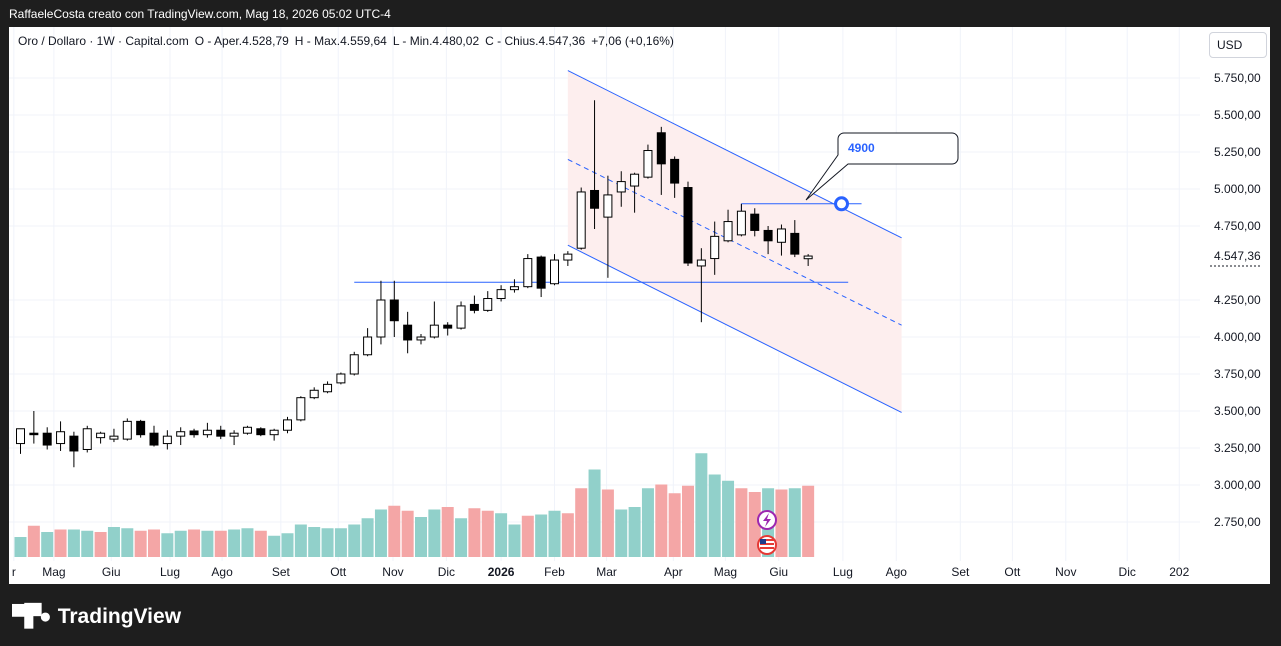  What do you see at coordinates (960, 572) in the screenshot?
I see `x-tick-label: Set` at bounding box center [960, 572].